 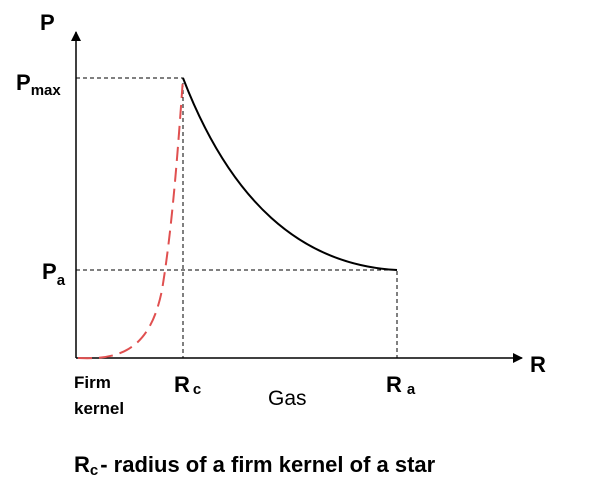 I want to click on pa-guide, so click(x=237, y=313).